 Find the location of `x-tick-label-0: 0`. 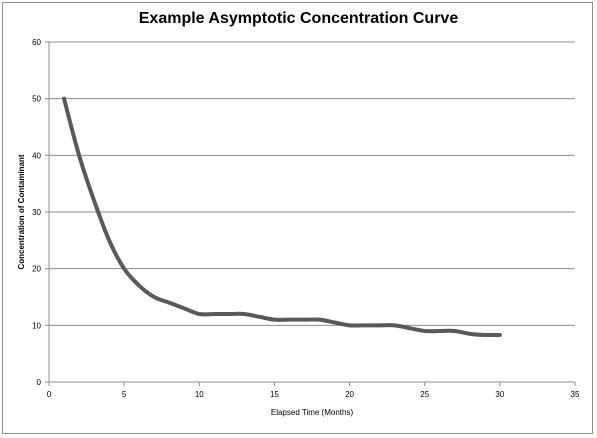

x-tick-label-0: 0 is located at coordinates (49, 394).